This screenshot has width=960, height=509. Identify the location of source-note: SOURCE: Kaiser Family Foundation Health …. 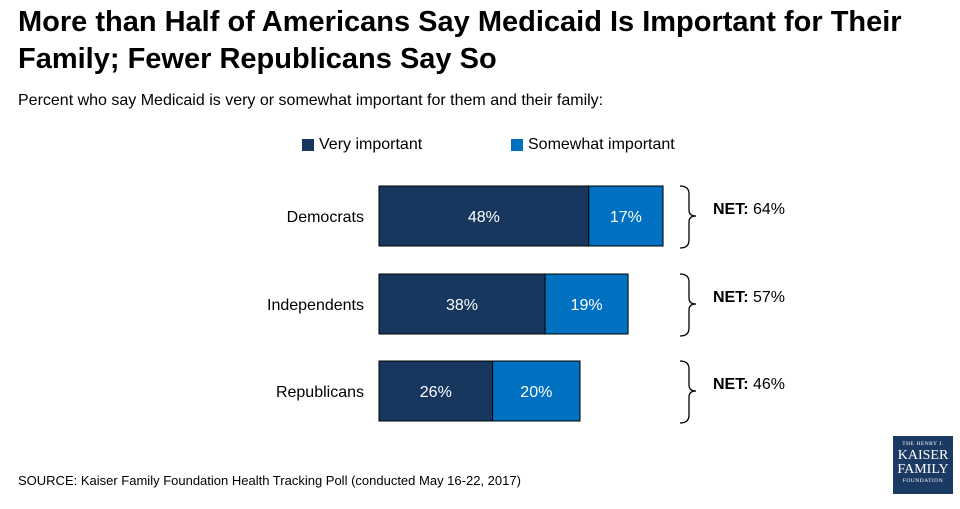
(269, 480).